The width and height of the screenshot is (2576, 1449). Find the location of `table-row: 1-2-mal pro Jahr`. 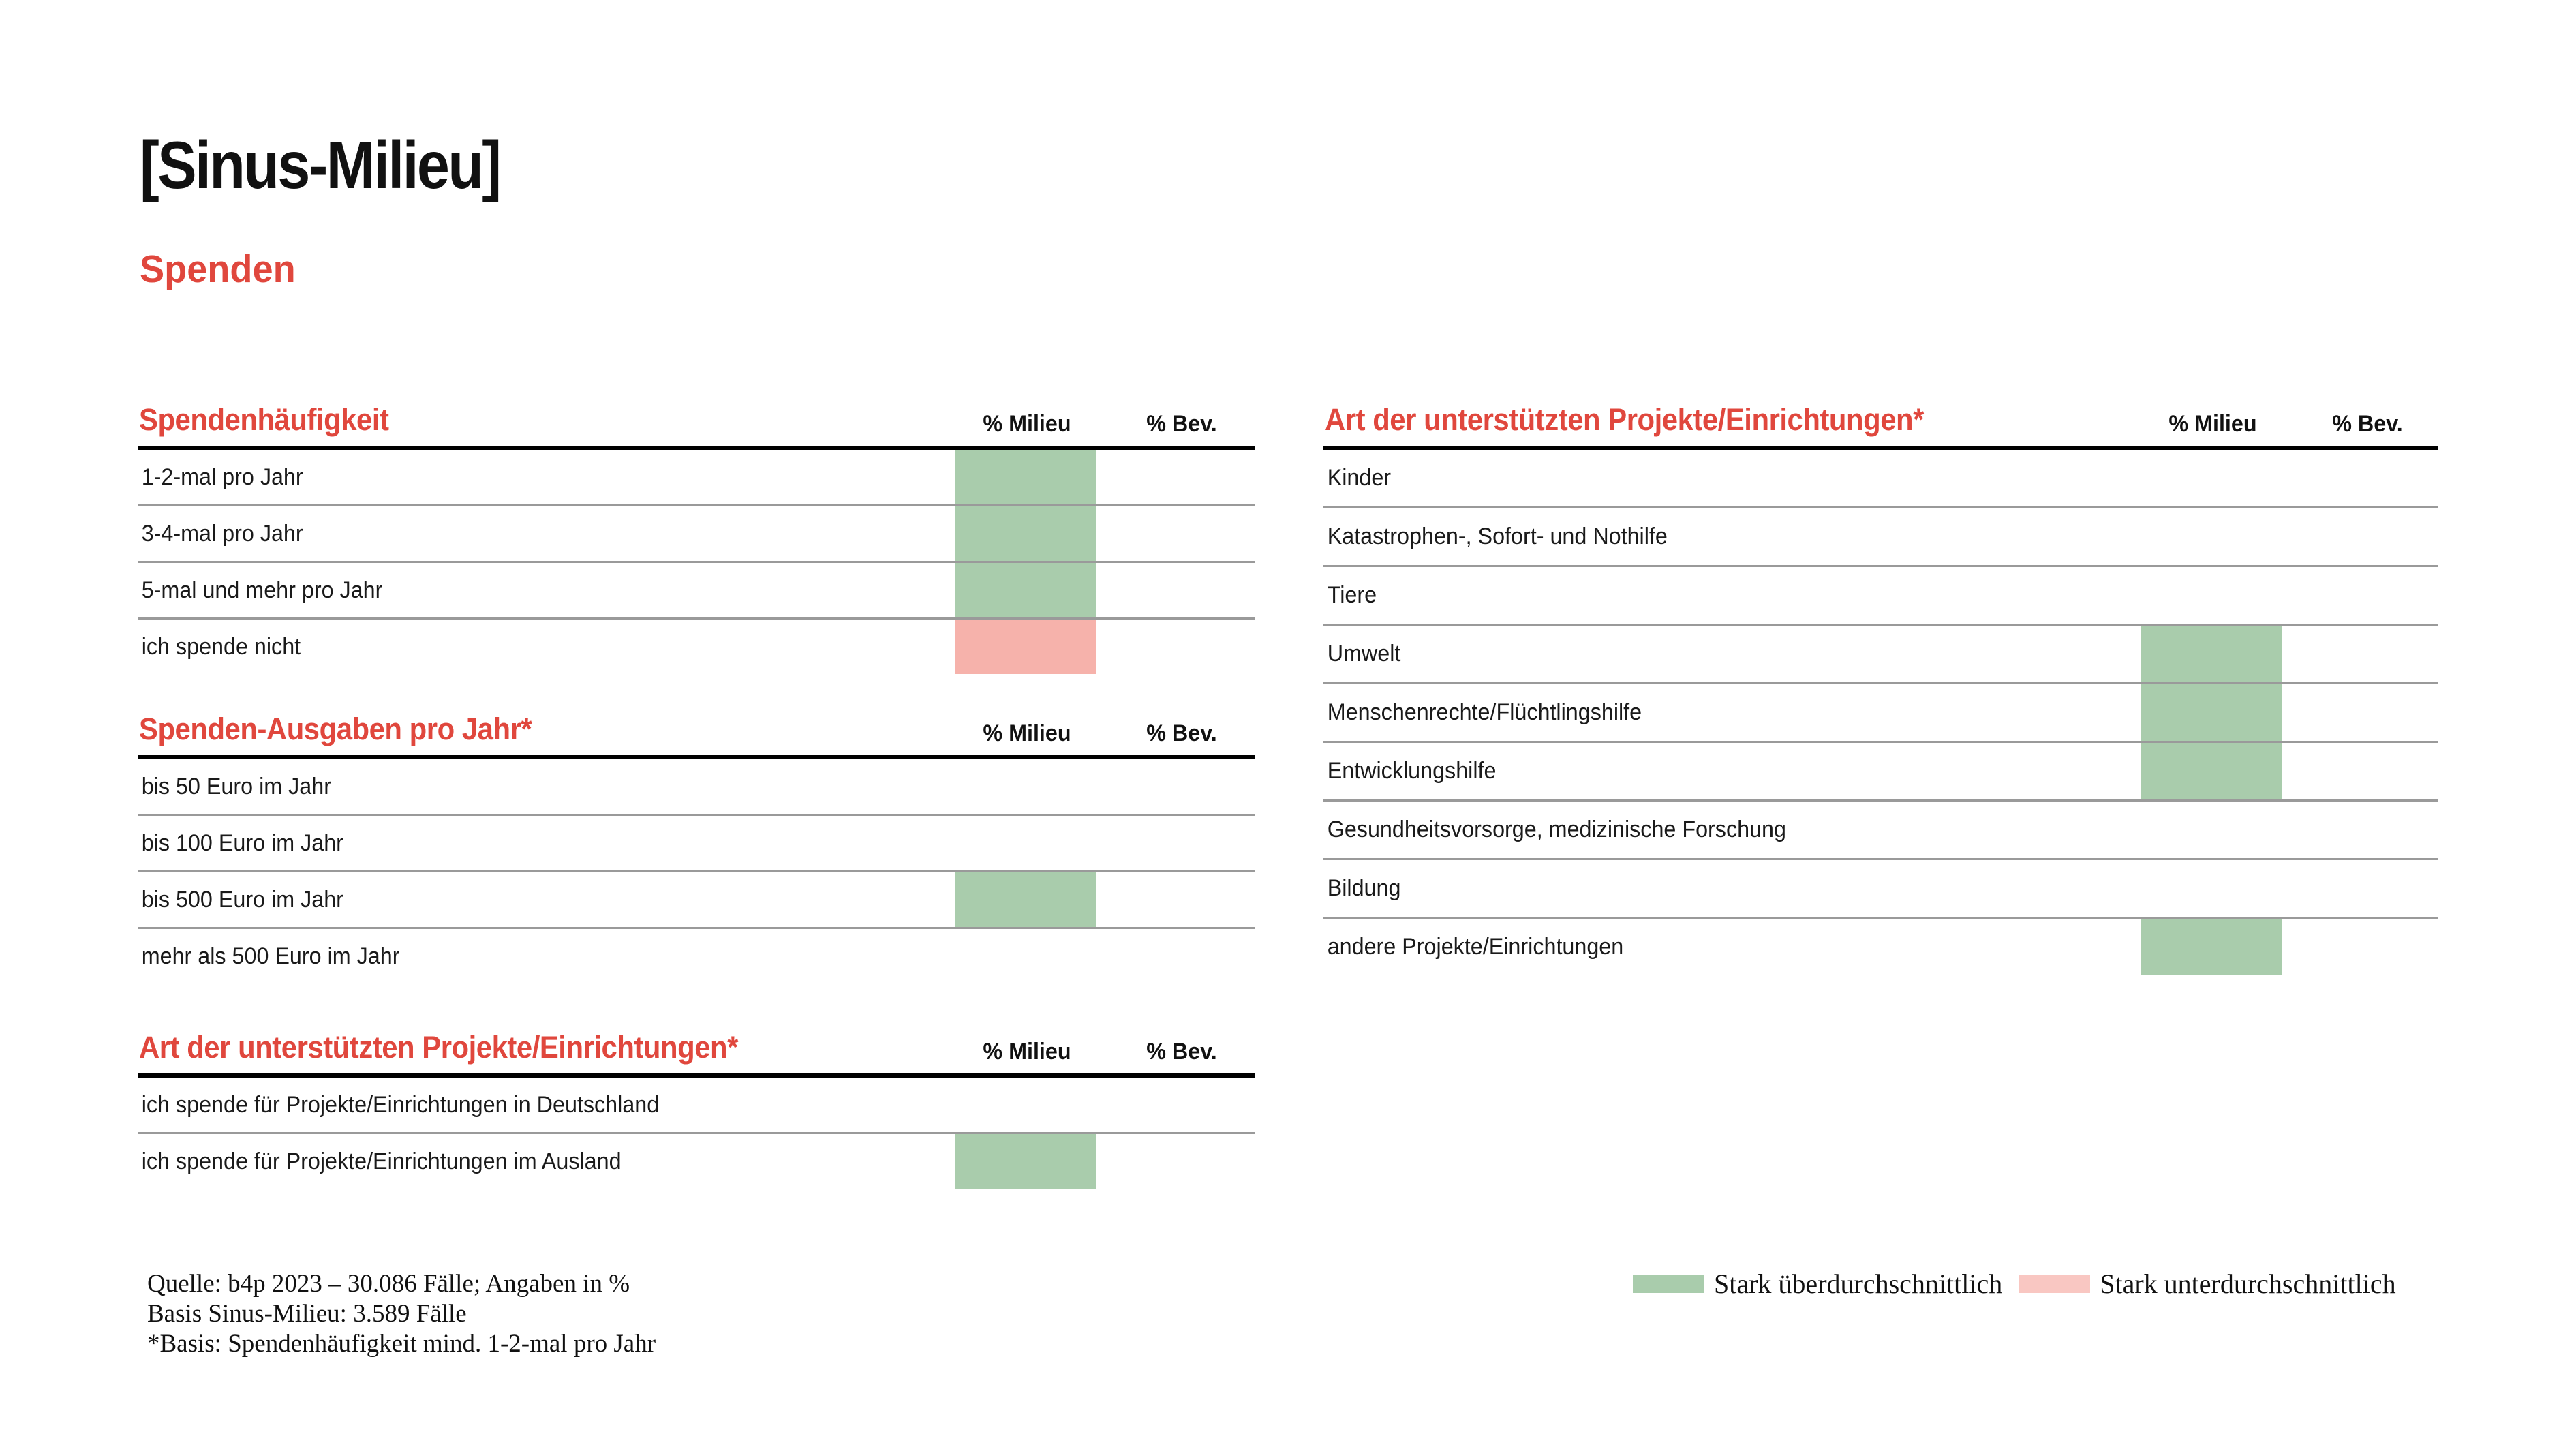

table-row: 1-2-mal pro Jahr is located at coordinates (696, 478).